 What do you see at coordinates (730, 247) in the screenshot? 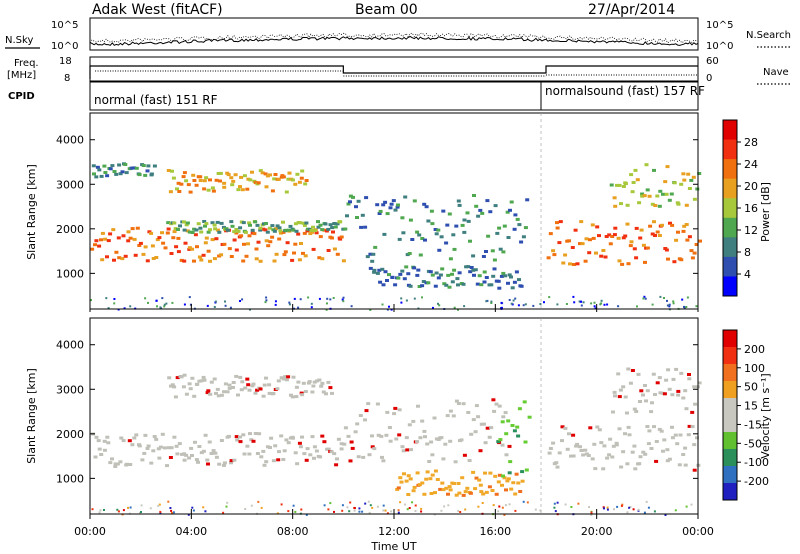
I see `colorbar-swatch` at bounding box center [730, 247].